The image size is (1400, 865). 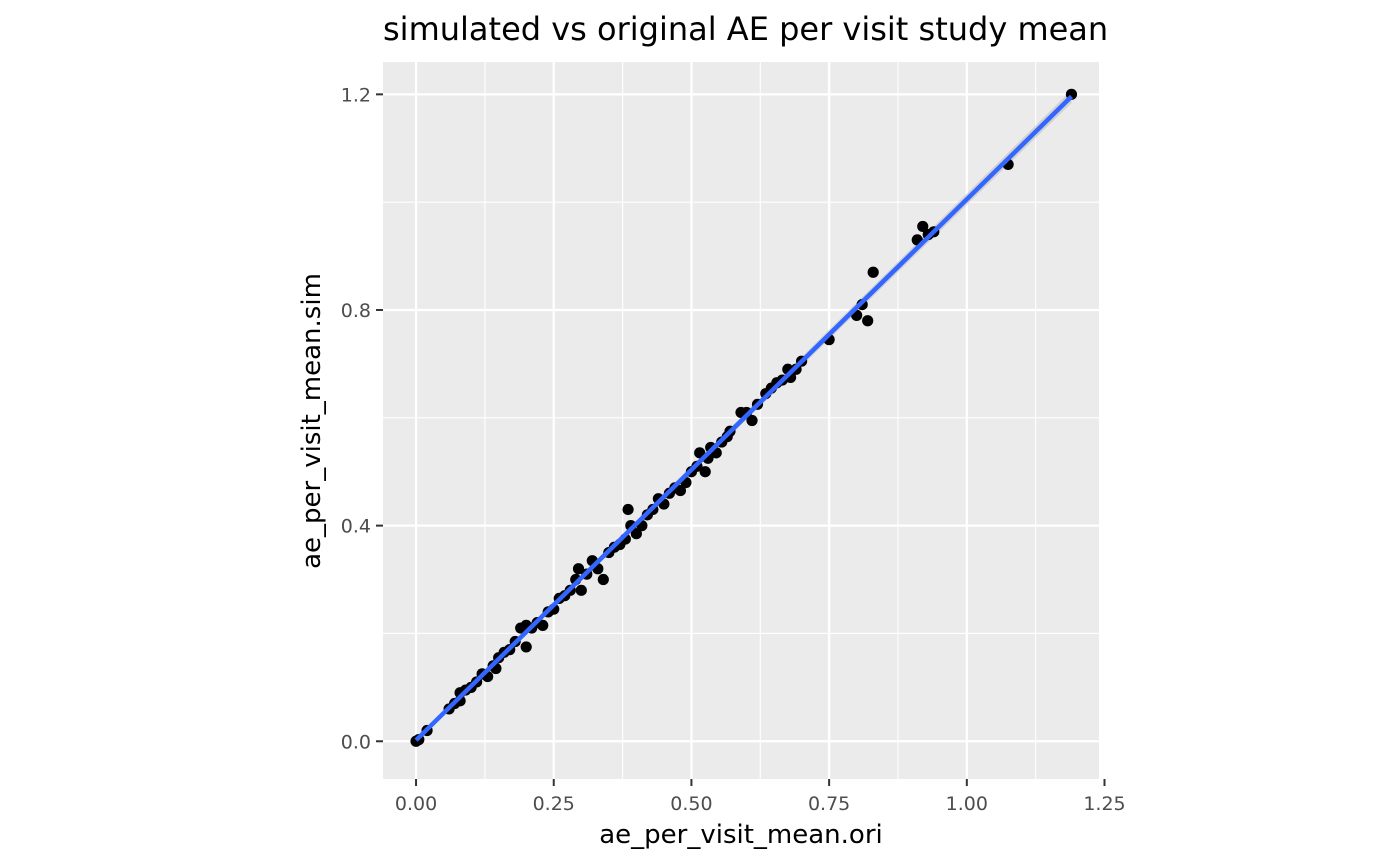 I want to click on x-axis-title: ae_per_visit_mean.ori, so click(x=741, y=835).